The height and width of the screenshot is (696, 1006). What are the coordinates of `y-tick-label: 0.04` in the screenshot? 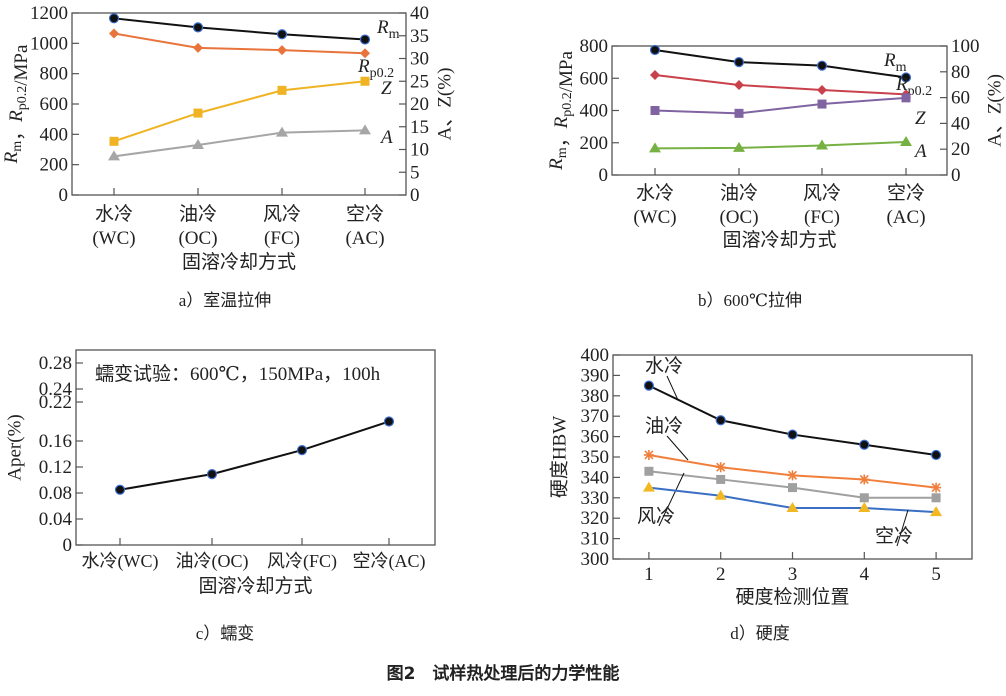 It's located at (56, 519).